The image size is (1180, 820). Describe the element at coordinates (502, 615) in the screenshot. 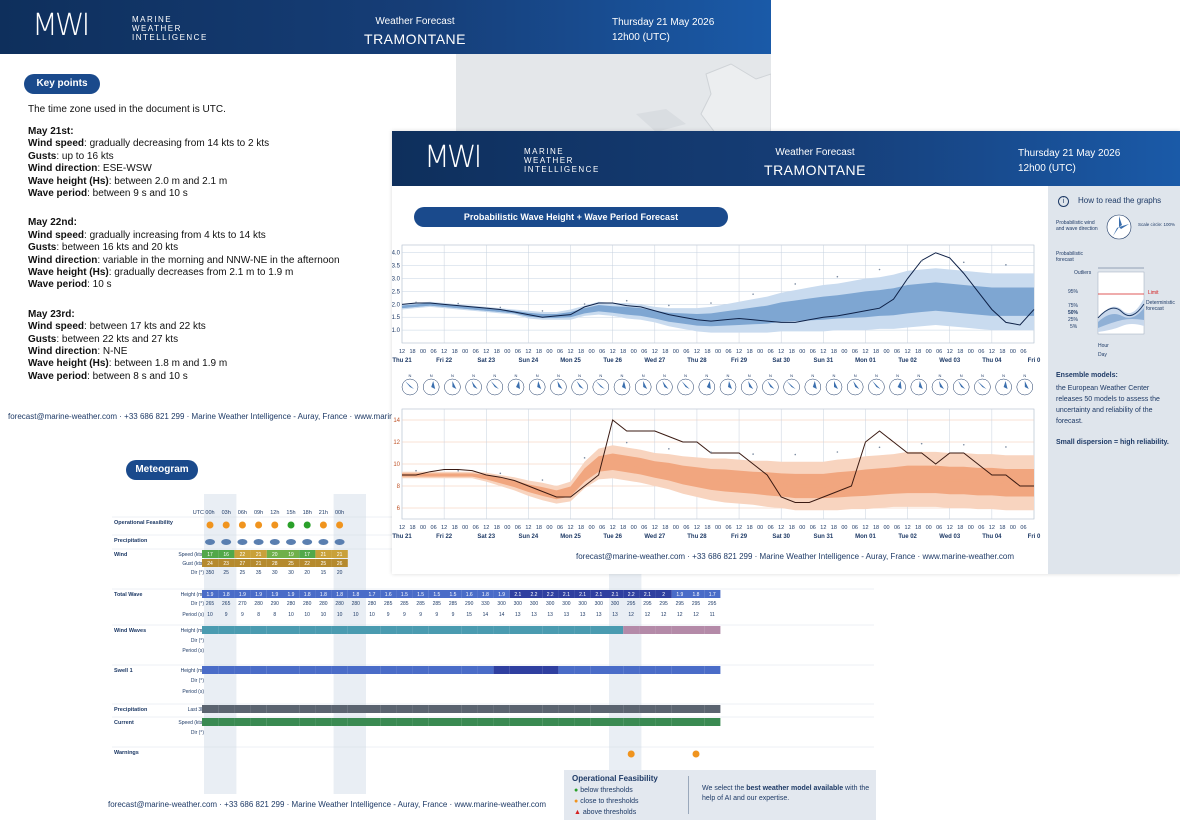

I see `wave-period-value: 14` at that location.